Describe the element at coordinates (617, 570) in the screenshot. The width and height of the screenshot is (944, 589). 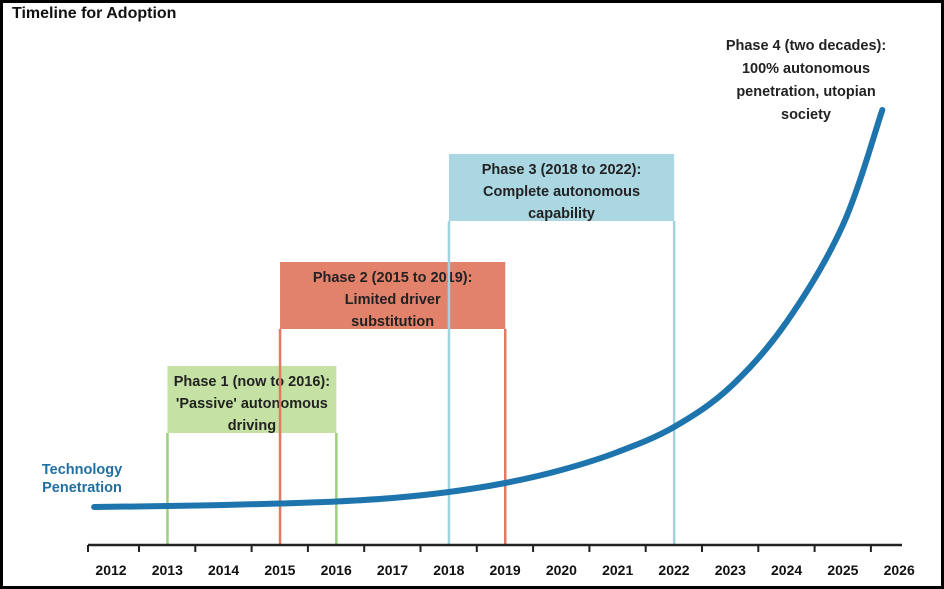
I see `x-tick-label: 2021` at that location.